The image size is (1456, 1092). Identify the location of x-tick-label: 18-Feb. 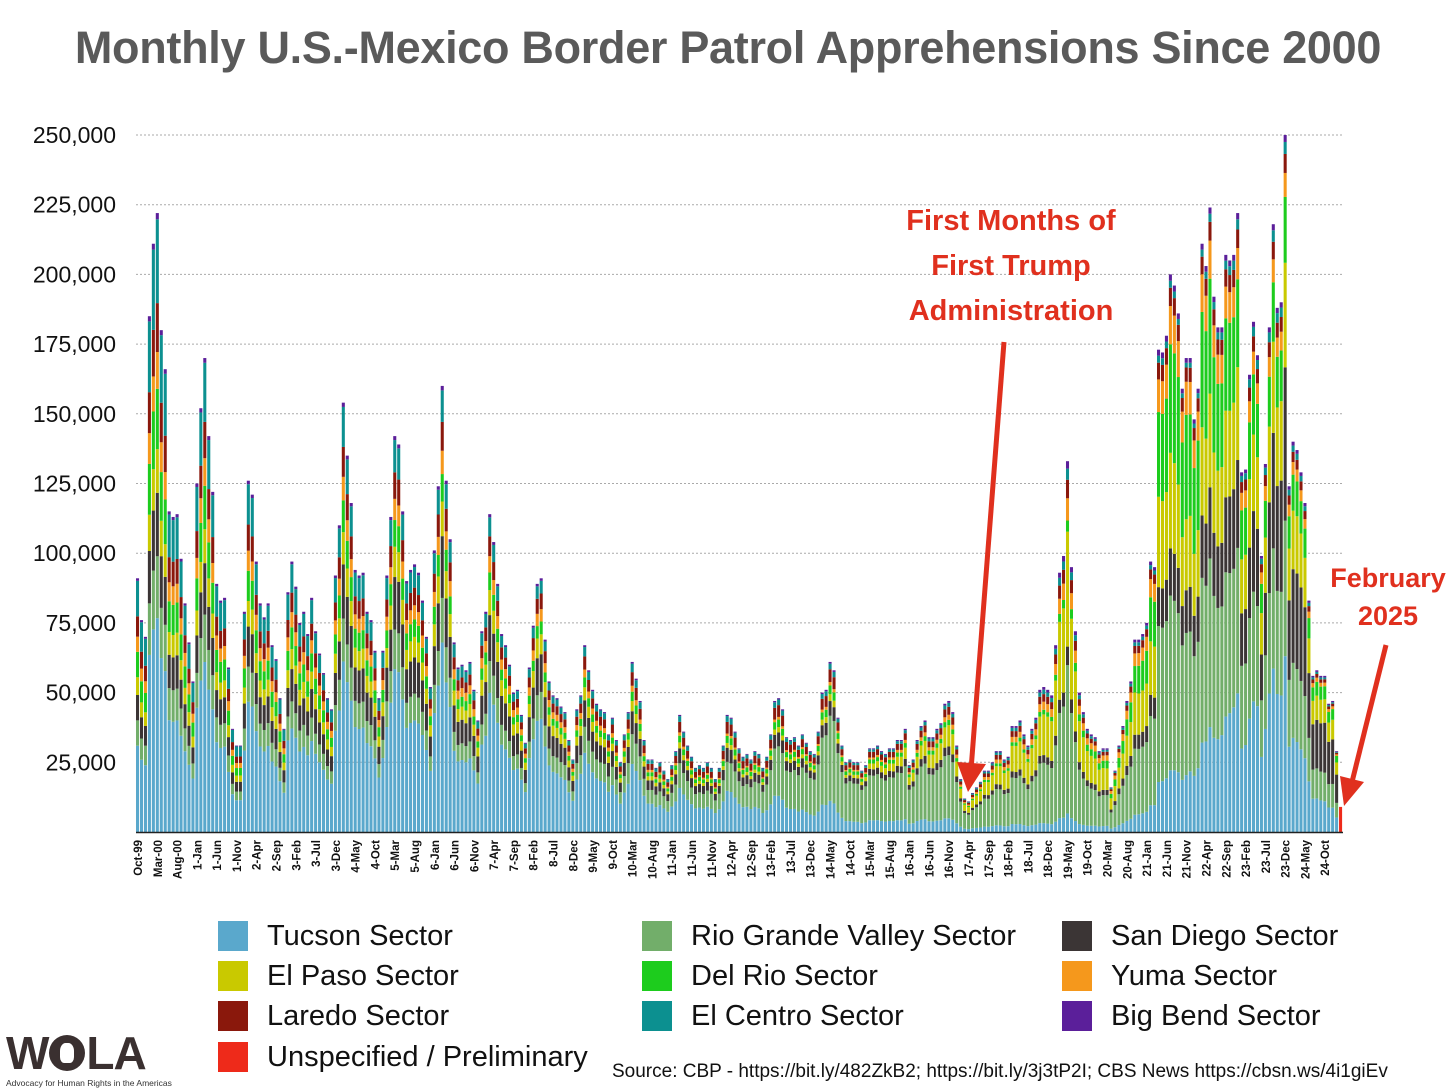
(1010, 858).